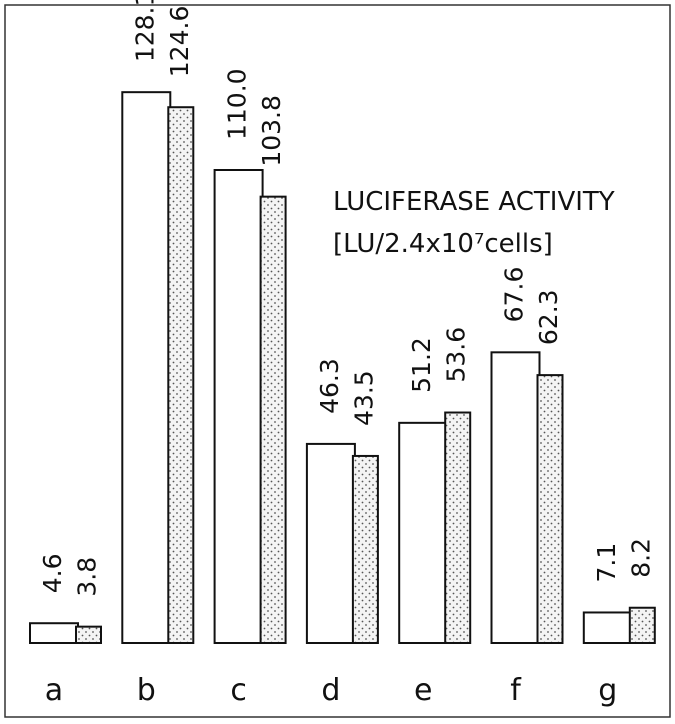 The height and width of the screenshot is (724, 675). Describe the element at coordinates (606, 563) in the screenshot. I see `data-label: 7.1` at that location.